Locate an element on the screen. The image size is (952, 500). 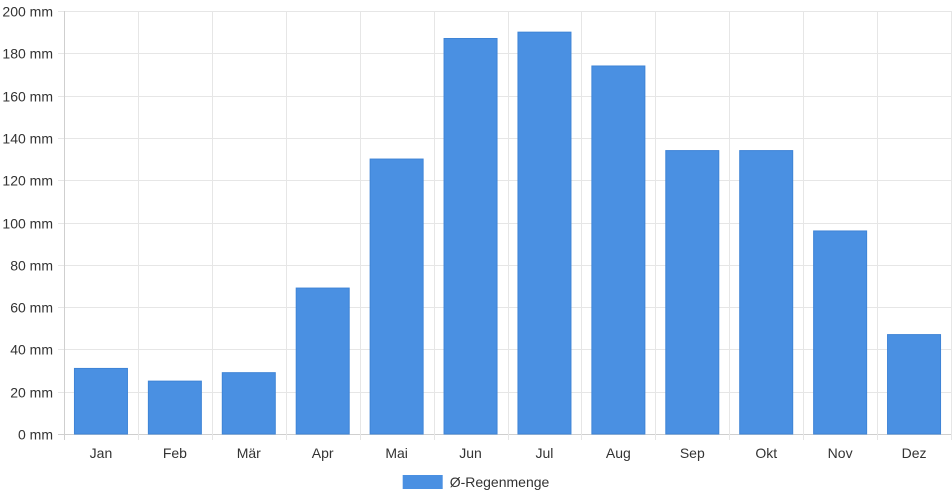
x-axis-ticks: Jan Feb Mär Apr Mai Jun Jul Aug Sep Okt Nov Dez is located at coordinates (508, 453).